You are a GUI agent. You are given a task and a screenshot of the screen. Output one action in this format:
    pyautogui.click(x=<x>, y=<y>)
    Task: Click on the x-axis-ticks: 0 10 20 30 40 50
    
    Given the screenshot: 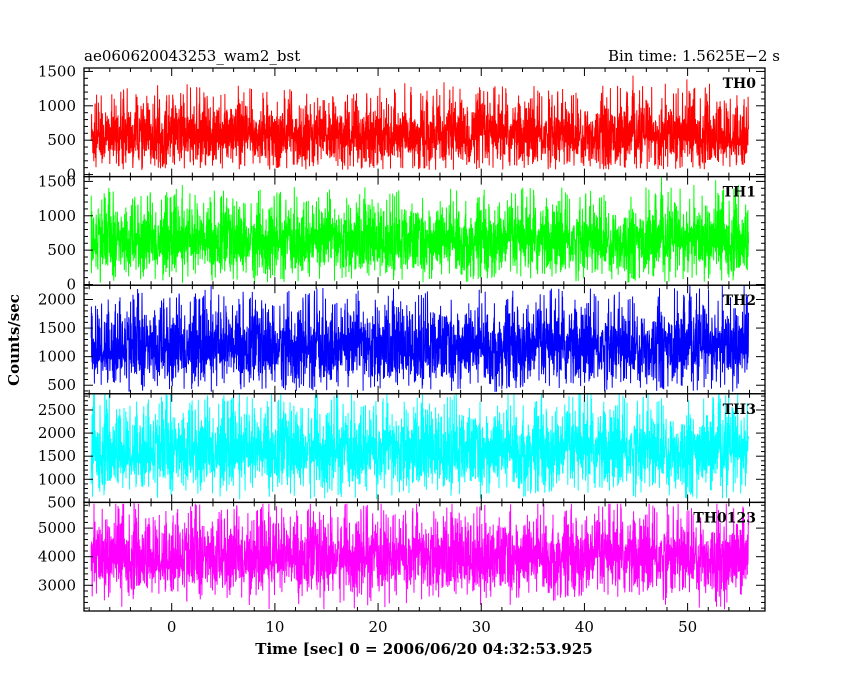 What is the action you would take?
    pyautogui.click(x=432, y=627)
    